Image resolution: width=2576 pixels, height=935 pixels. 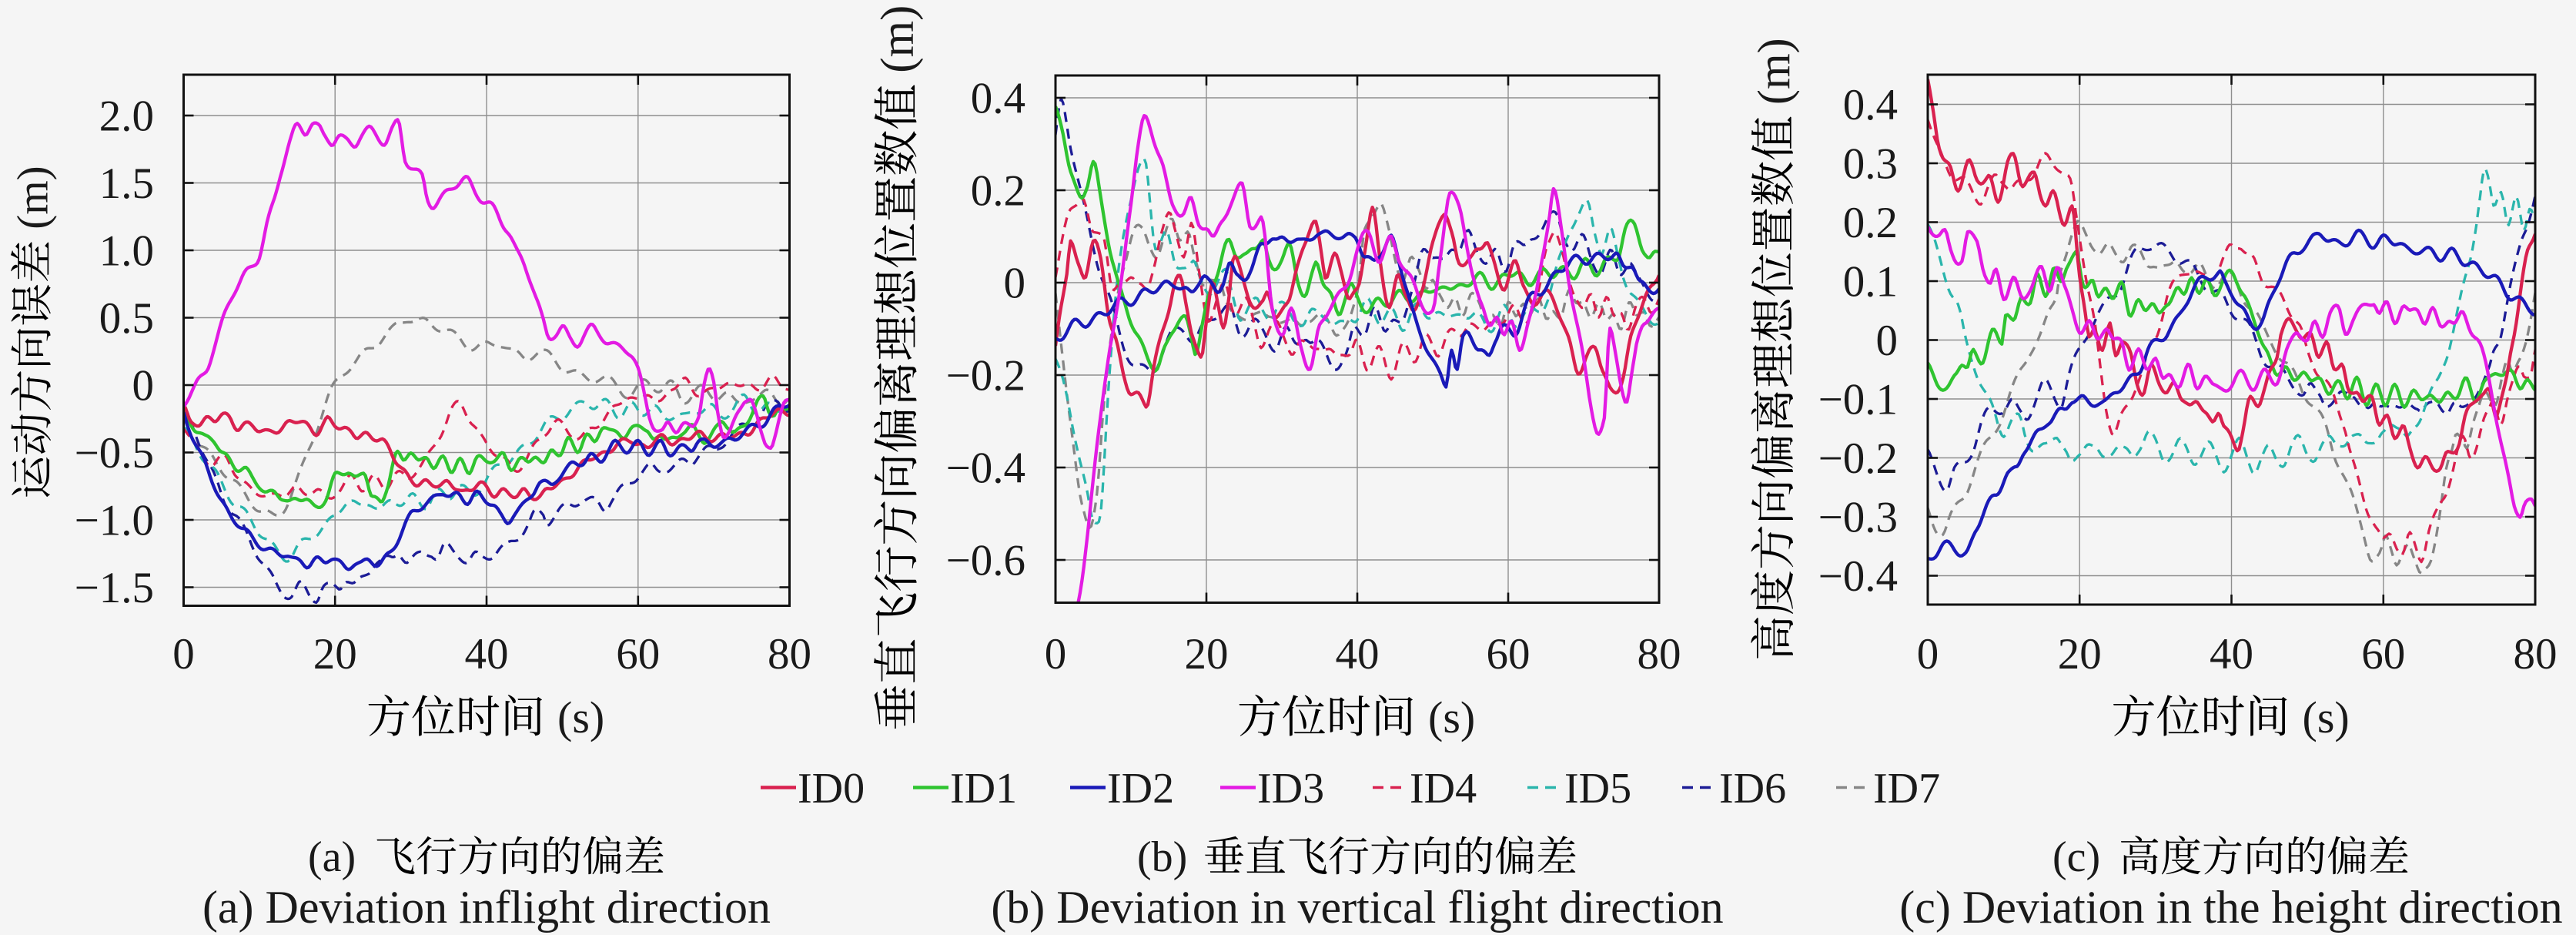 I want to click on svg-text: −0.3, so click(x=1858, y=518).